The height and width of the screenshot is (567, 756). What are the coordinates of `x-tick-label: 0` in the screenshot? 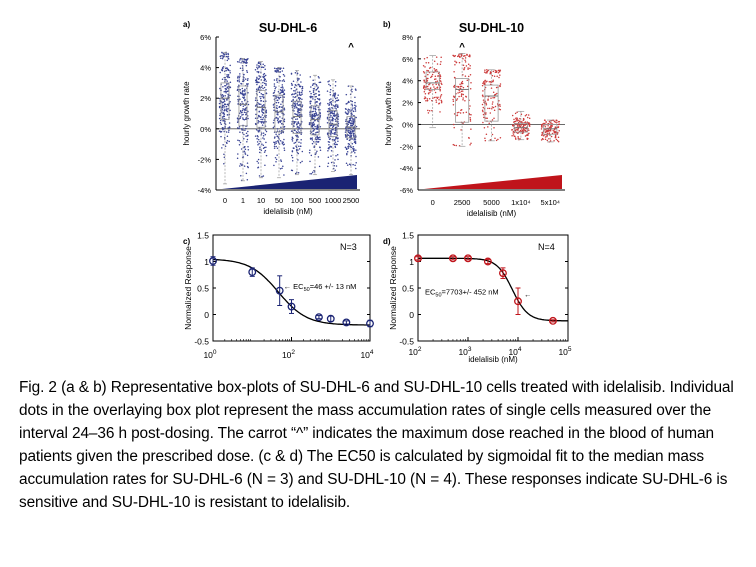 It's located at (225, 200).